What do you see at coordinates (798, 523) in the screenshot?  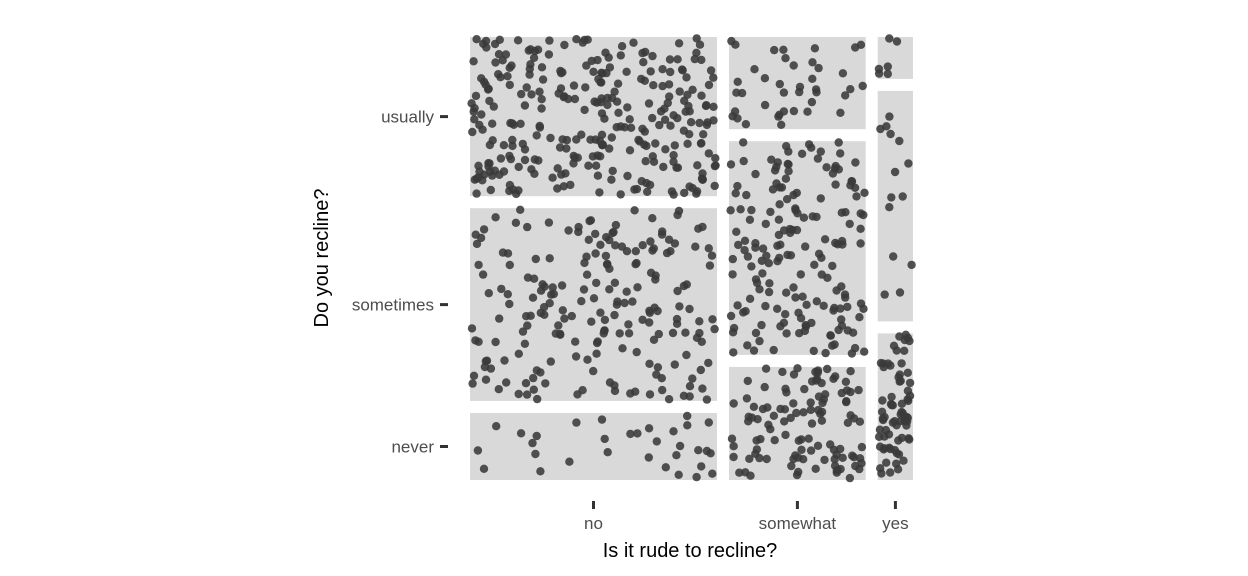 I see `x-tick-label-somewhat: somewhat` at bounding box center [798, 523].